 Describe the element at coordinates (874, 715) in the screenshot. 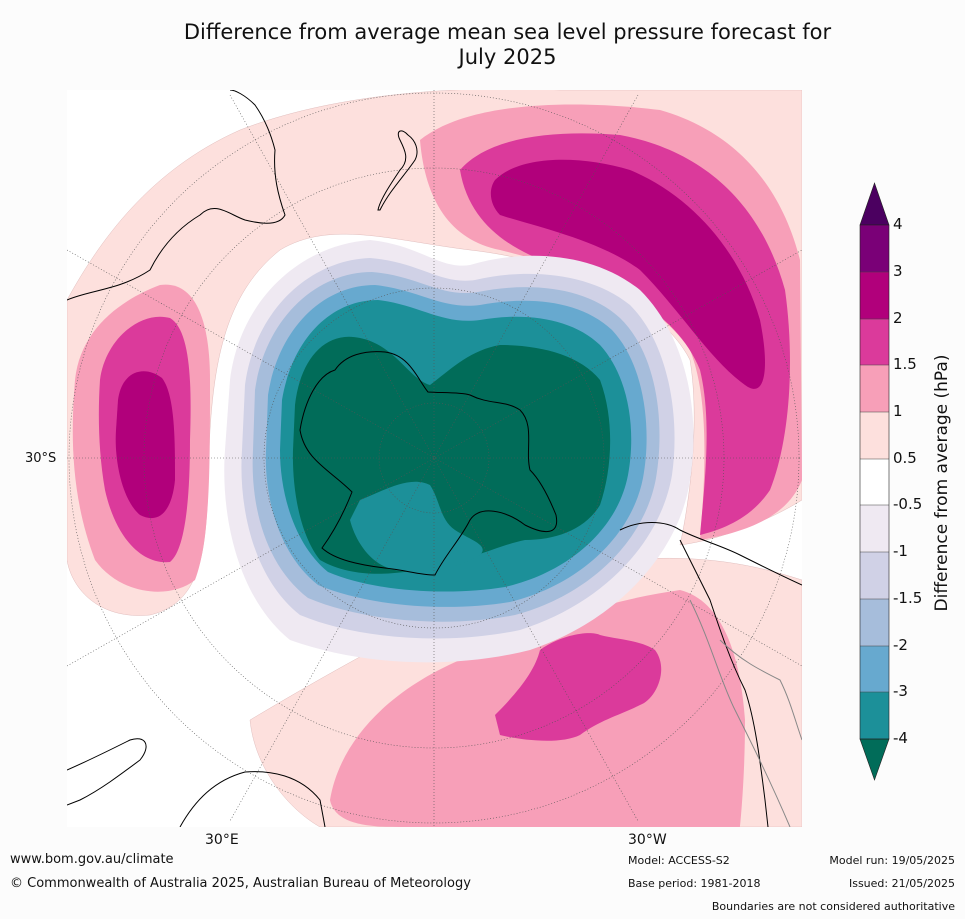

I see `colorbar-bin-m3-m4` at that location.